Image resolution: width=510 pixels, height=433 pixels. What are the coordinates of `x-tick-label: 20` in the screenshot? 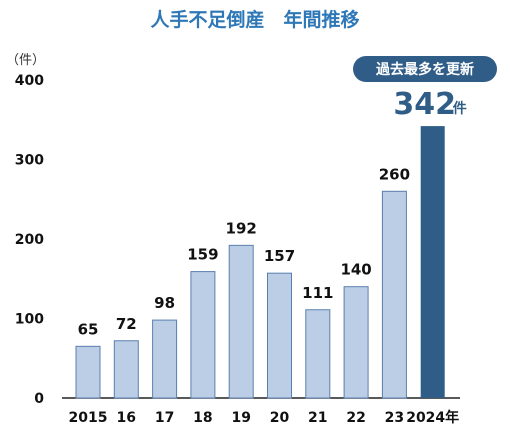 It's located at (280, 418).